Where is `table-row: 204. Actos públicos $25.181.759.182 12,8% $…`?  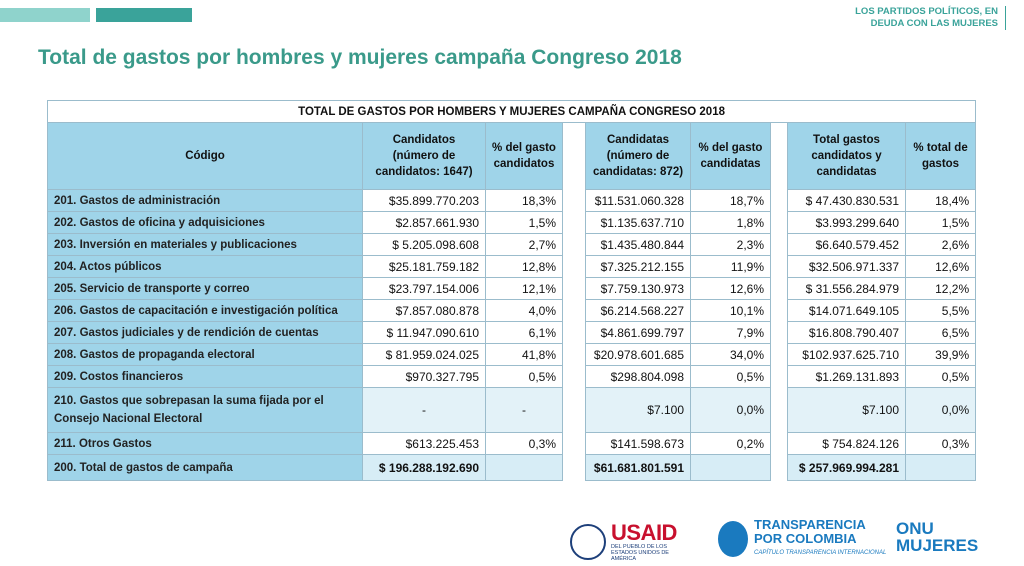
table-row: 204. Actos públicos $25.181.759.182 12,8% $… is located at coordinates (512, 266).